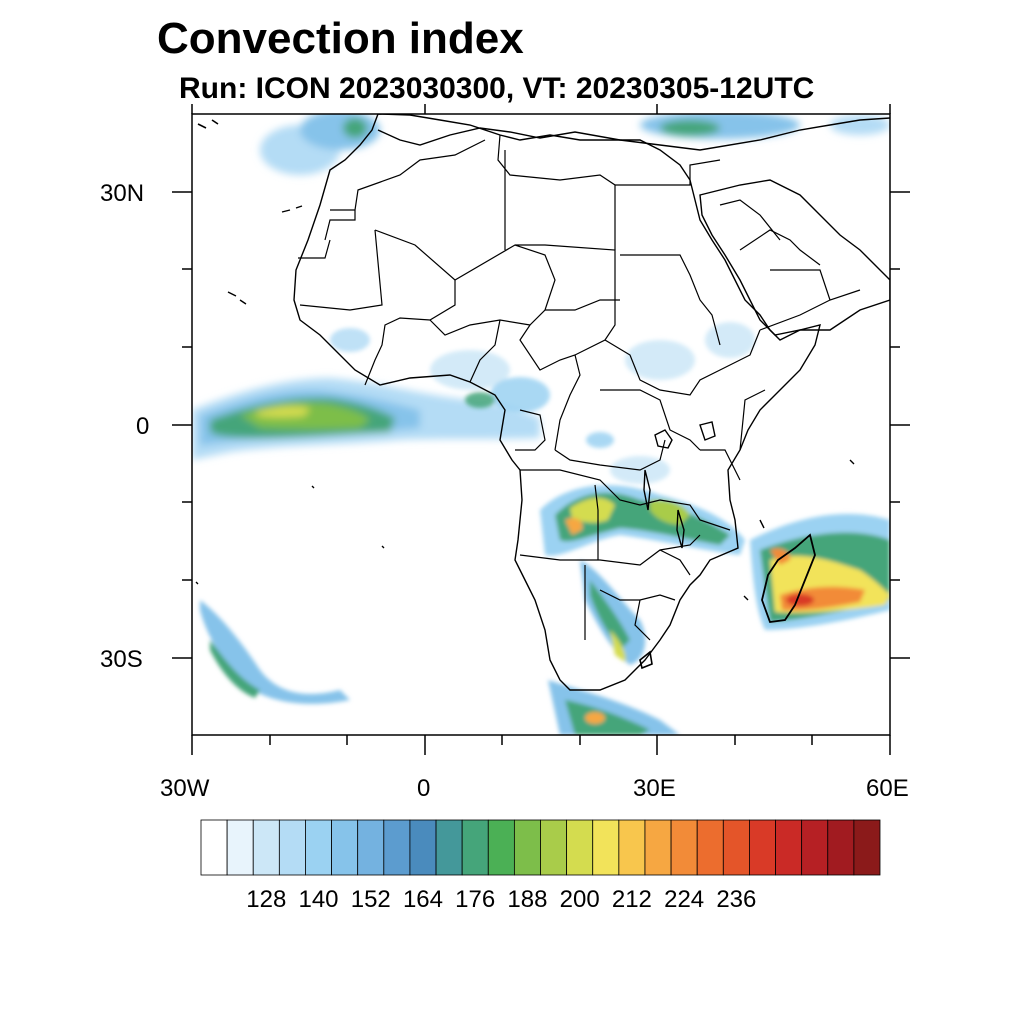 The height and width of the screenshot is (1024, 1024). I want to click on atlantic-band, so click(366, 419).